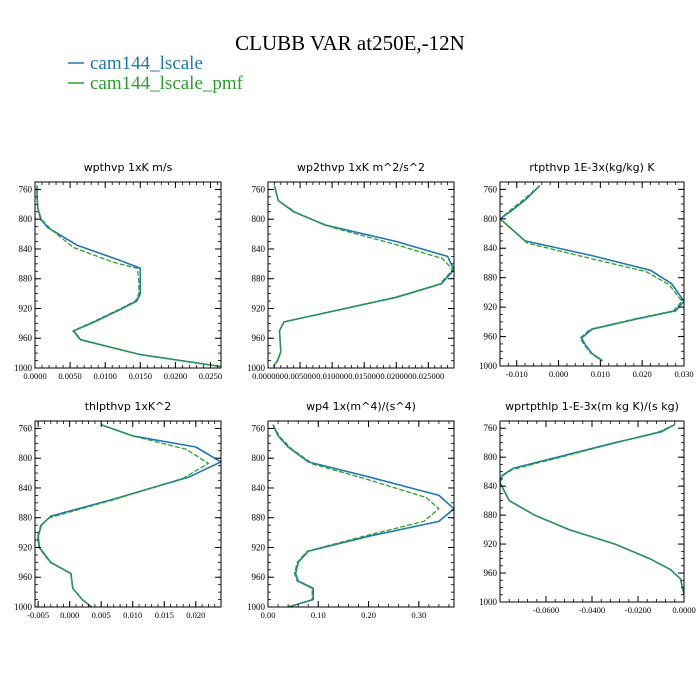  Describe the element at coordinates (101, 615) in the screenshot. I see `x-tick-label: 0.005` at that location.